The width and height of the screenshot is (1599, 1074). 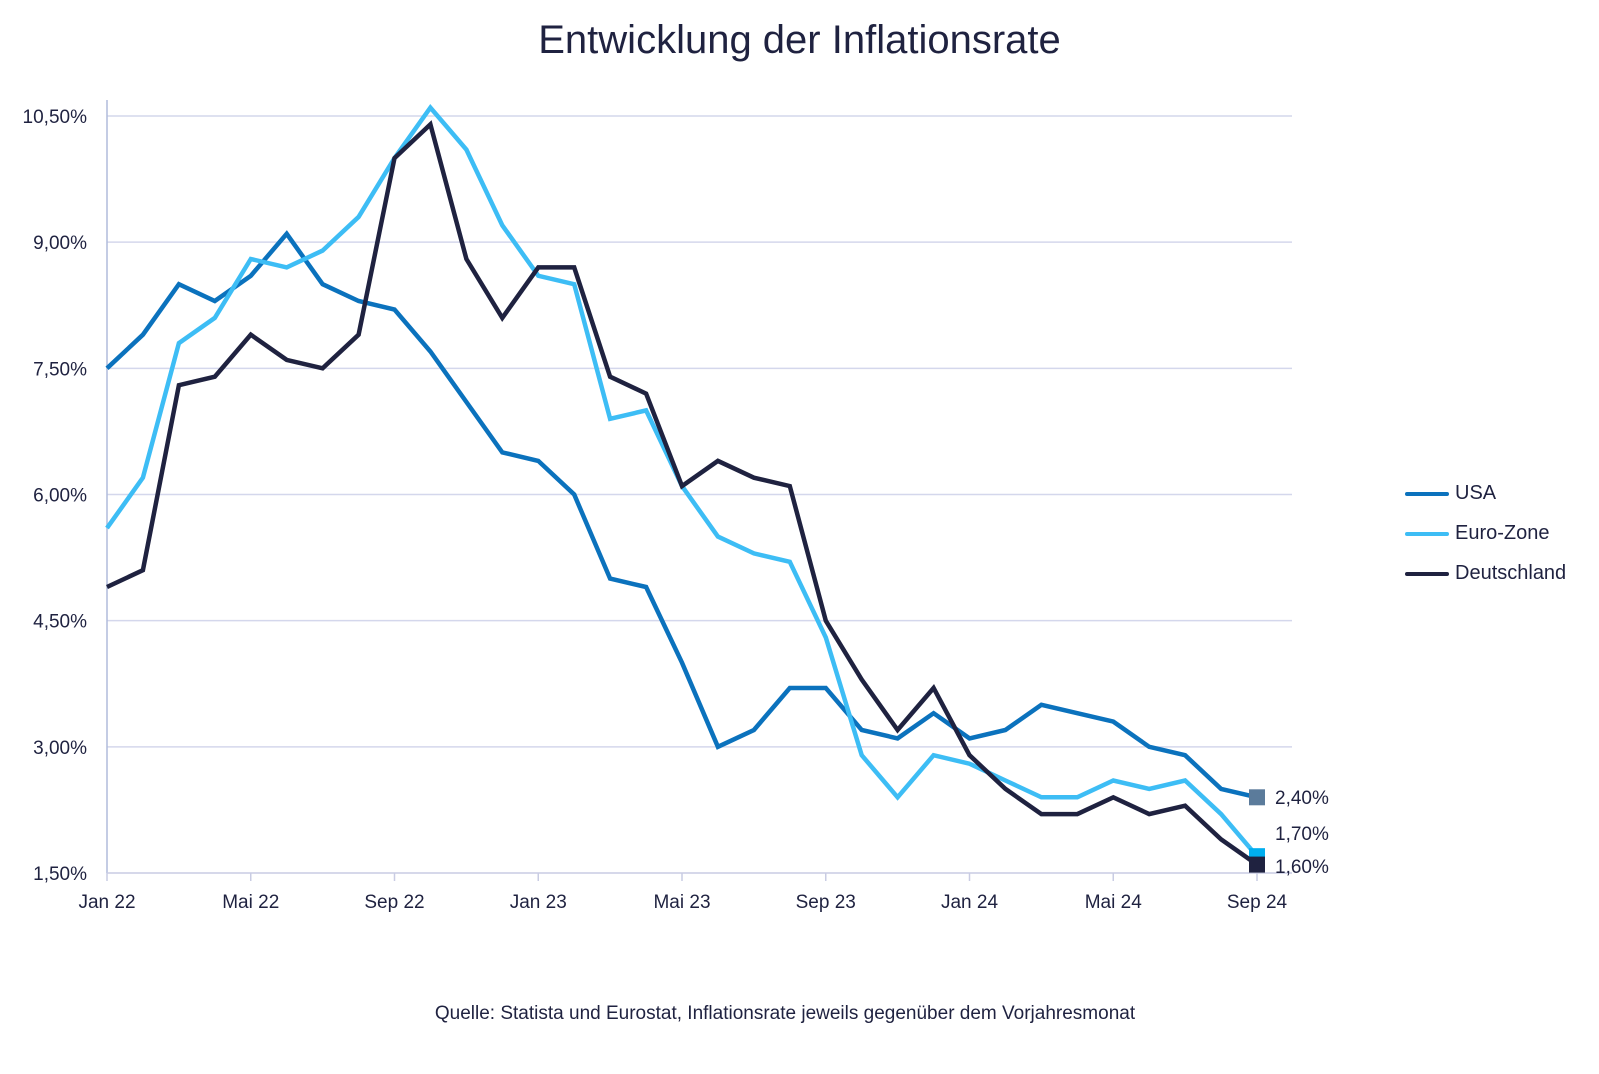 I want to click on y-tick-label: 3,00%, so click(x=60, y=748).